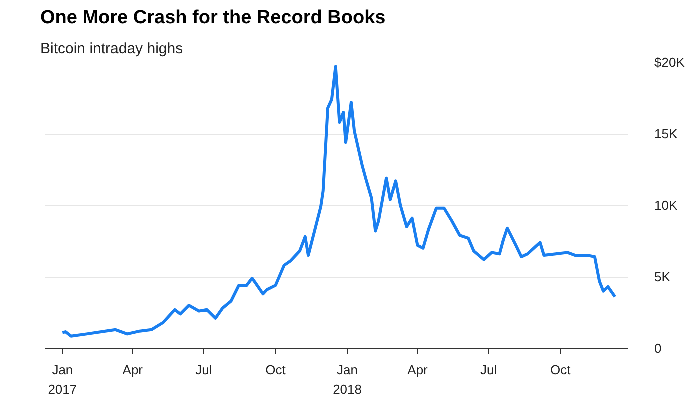 The height and width of the screenshot is (417, 687). Describe the element at coordinates (658, 348) in the screenshot. I see `y-tick-label: 0` at that location.